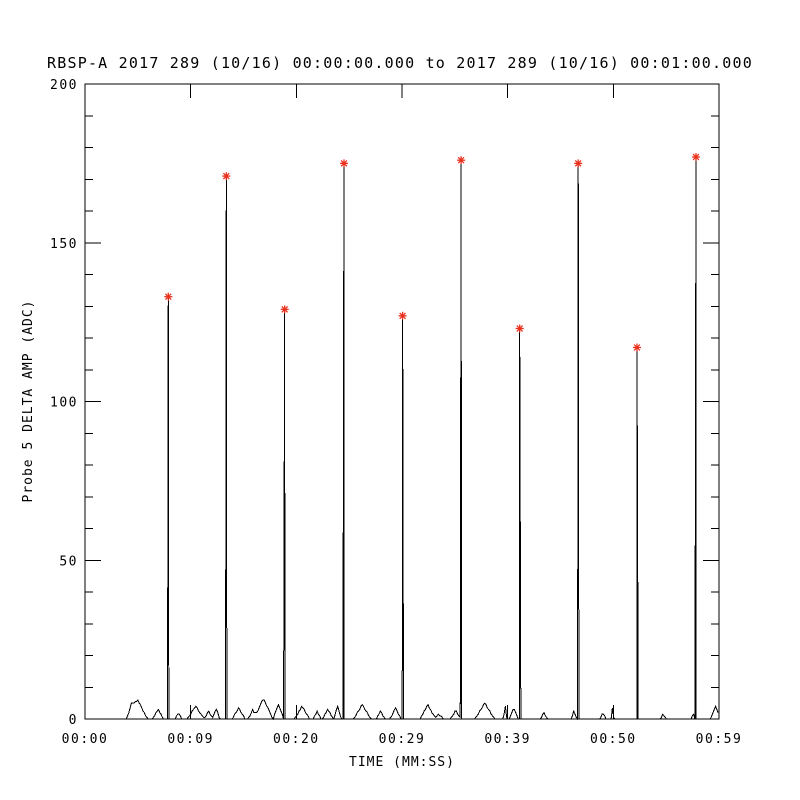 The width and height of the screenshot is (800, 800). Describe the element at coordinates (64, 85) in the screenshot. I see `y-tick-label: 200` at that location.